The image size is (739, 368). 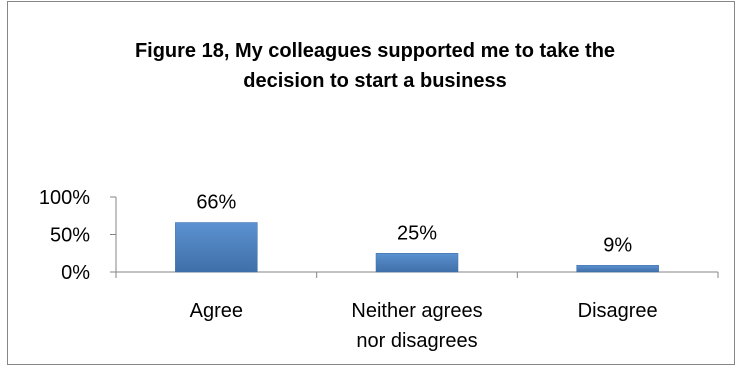 I want to click on data-label-1: 25%, so click(x=417, y=233).